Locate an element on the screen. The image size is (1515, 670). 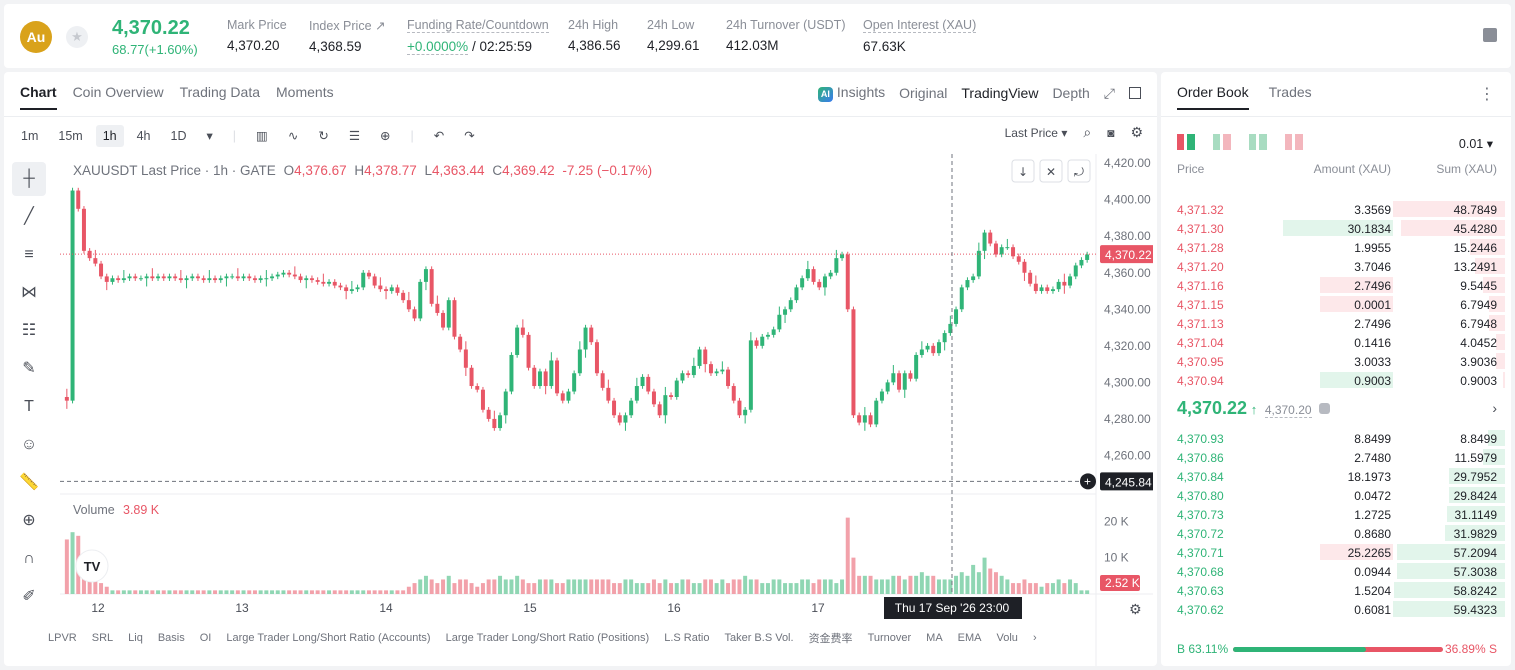
horizontal-lines-icon: ≡ is located at coordinates (29, 254).